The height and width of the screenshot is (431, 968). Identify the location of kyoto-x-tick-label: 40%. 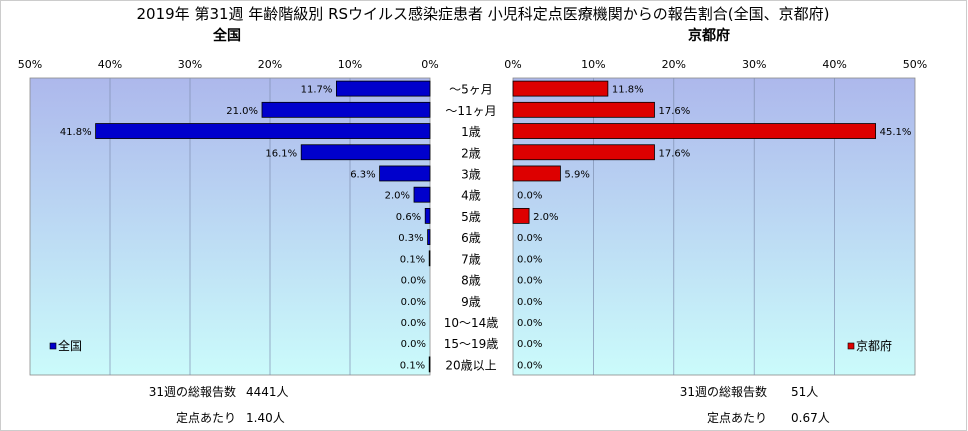
(834, 64).